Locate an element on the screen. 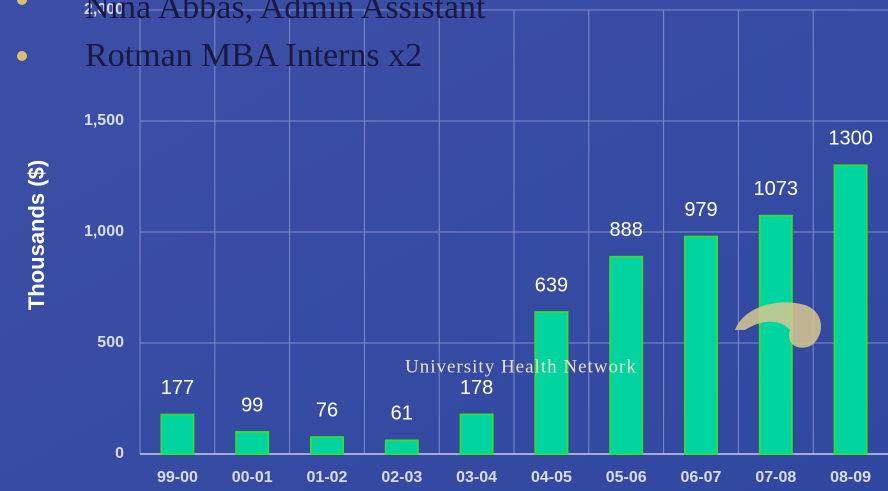  y-axis-label: Thousands ($) is located at coordinates (36, 235).